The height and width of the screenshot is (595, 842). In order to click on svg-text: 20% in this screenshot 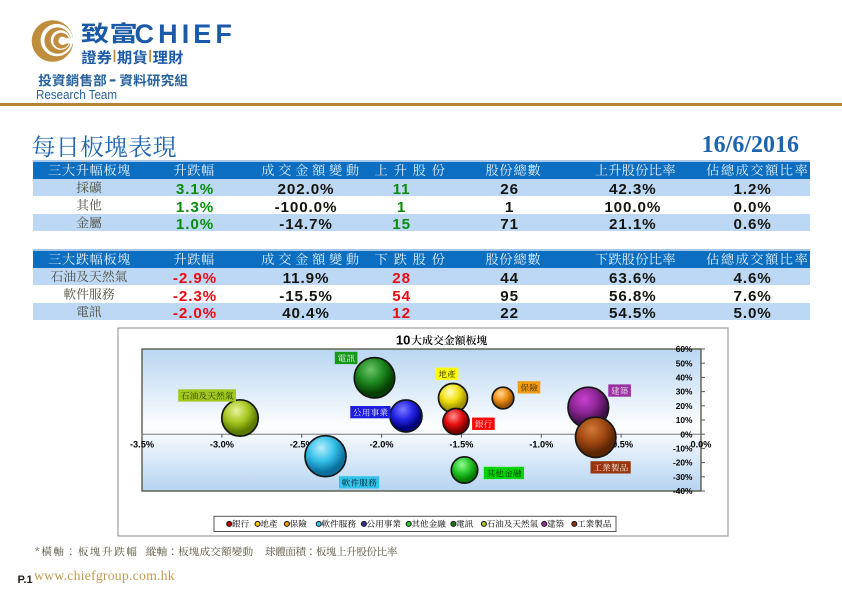, I will do `click(684, 406)`.